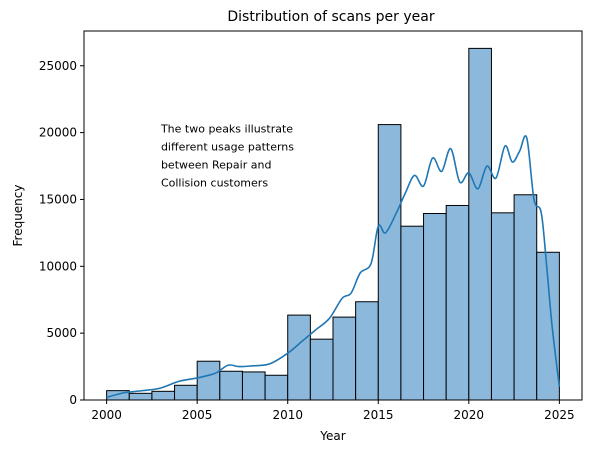  Describe the element at coordinates (58, 199) in the screenshot. I see `y-tick-label: 15000` at that location.